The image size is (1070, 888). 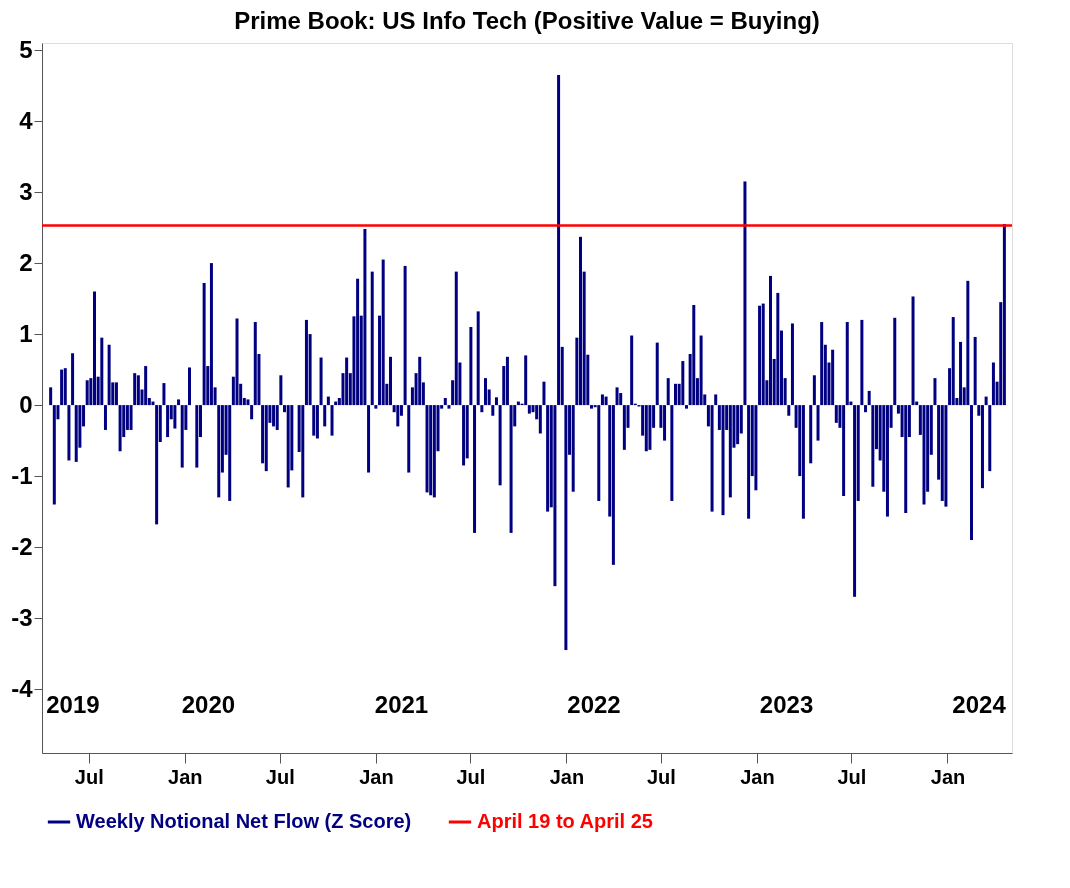 I want to click on x2-tick-label: 2023, so click(x=786, y=704).